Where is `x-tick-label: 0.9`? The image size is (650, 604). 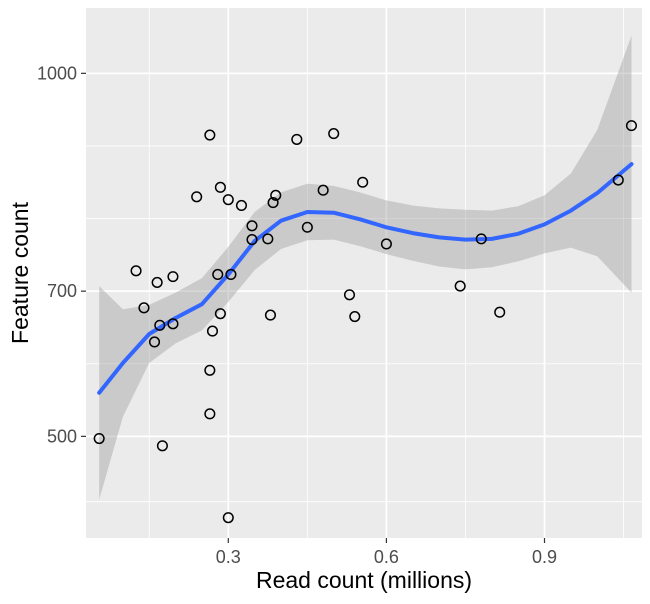 x-tick-label: 0.9 is located at coordinates (544, 557).